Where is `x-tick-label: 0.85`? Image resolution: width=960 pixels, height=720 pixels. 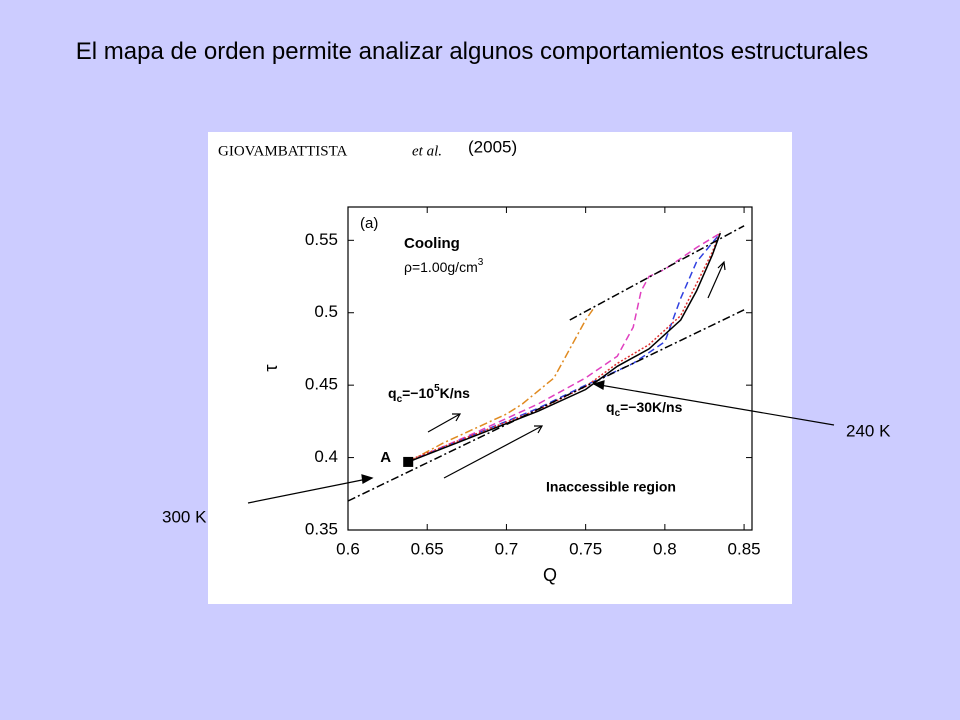 x-tick-label: 0.85 is located at coordinates (744, 548).